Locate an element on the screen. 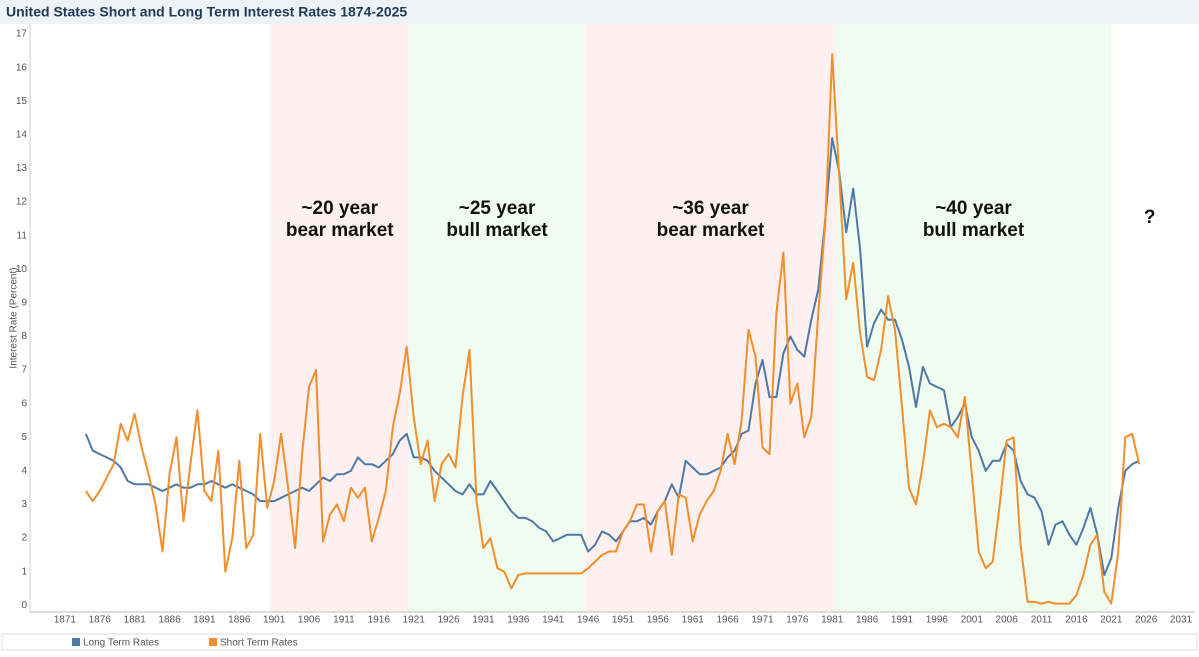  x-tick-label: 1946 is located at coordinates (588, 620).